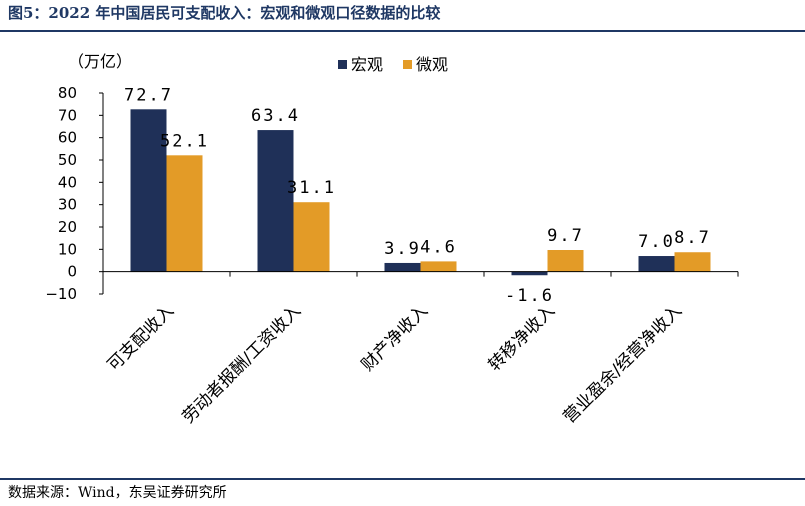 The height and width of the screenshot is (506, 805). I want to click on category-label: 可支配收入, so click(141, 338).